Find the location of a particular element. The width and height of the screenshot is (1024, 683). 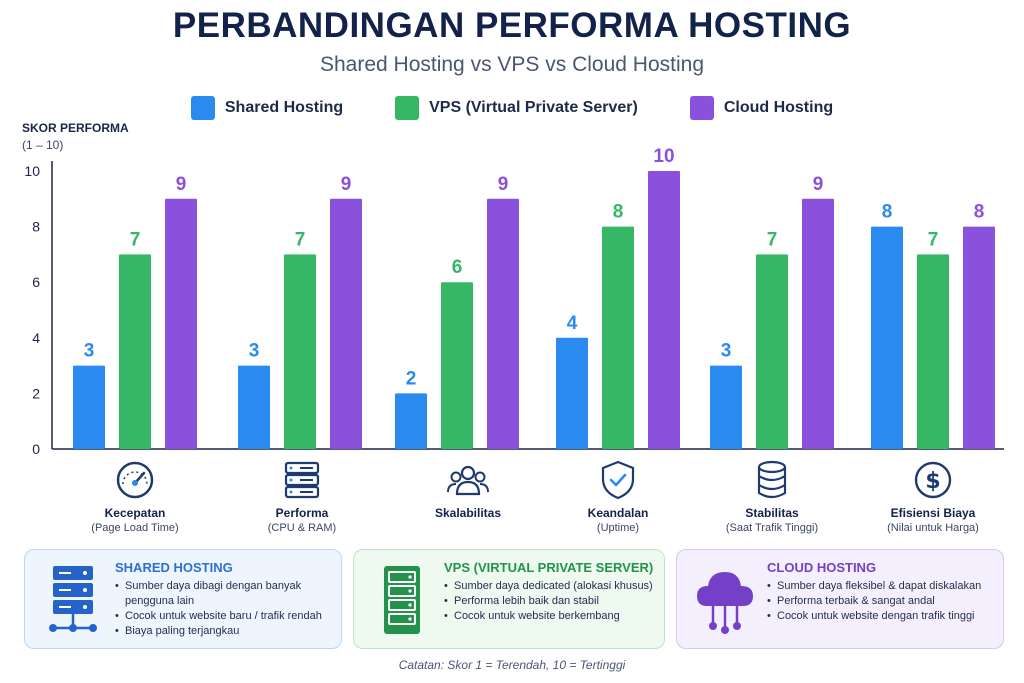

cloud-network-icon is located at coordinates (725, 600).